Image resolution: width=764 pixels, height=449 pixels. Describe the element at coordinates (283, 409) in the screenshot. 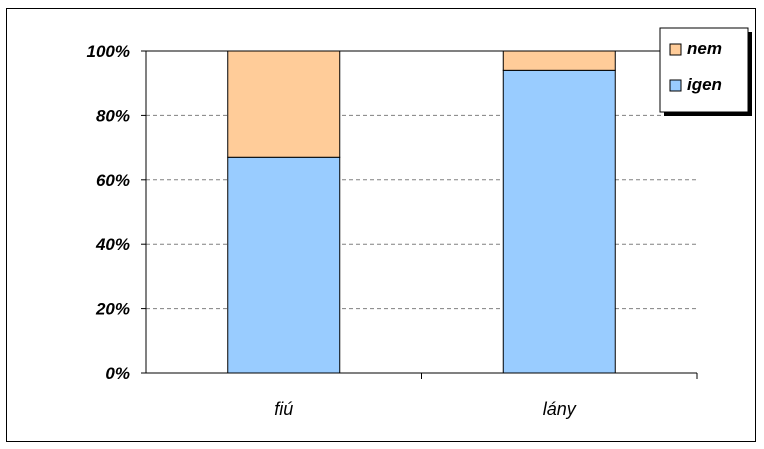

I see `x-tick-label: fiú` at that location.